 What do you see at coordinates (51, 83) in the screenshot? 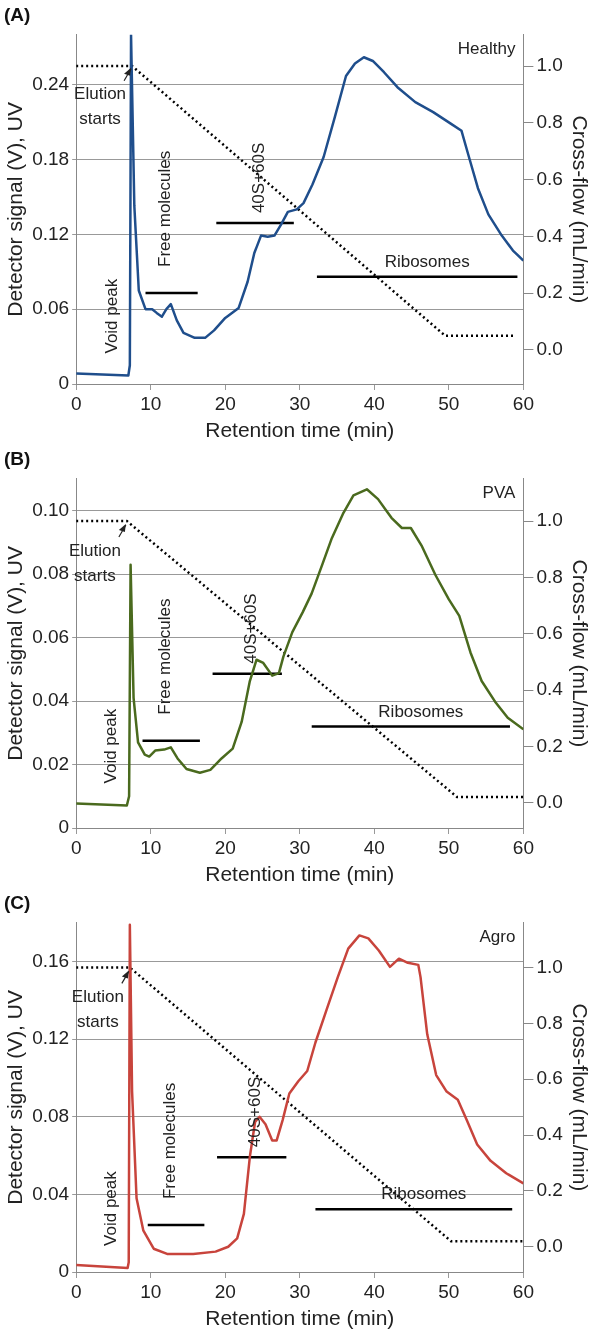
I see `y-tick-label: 0.24` at bounding box center [51, 83].